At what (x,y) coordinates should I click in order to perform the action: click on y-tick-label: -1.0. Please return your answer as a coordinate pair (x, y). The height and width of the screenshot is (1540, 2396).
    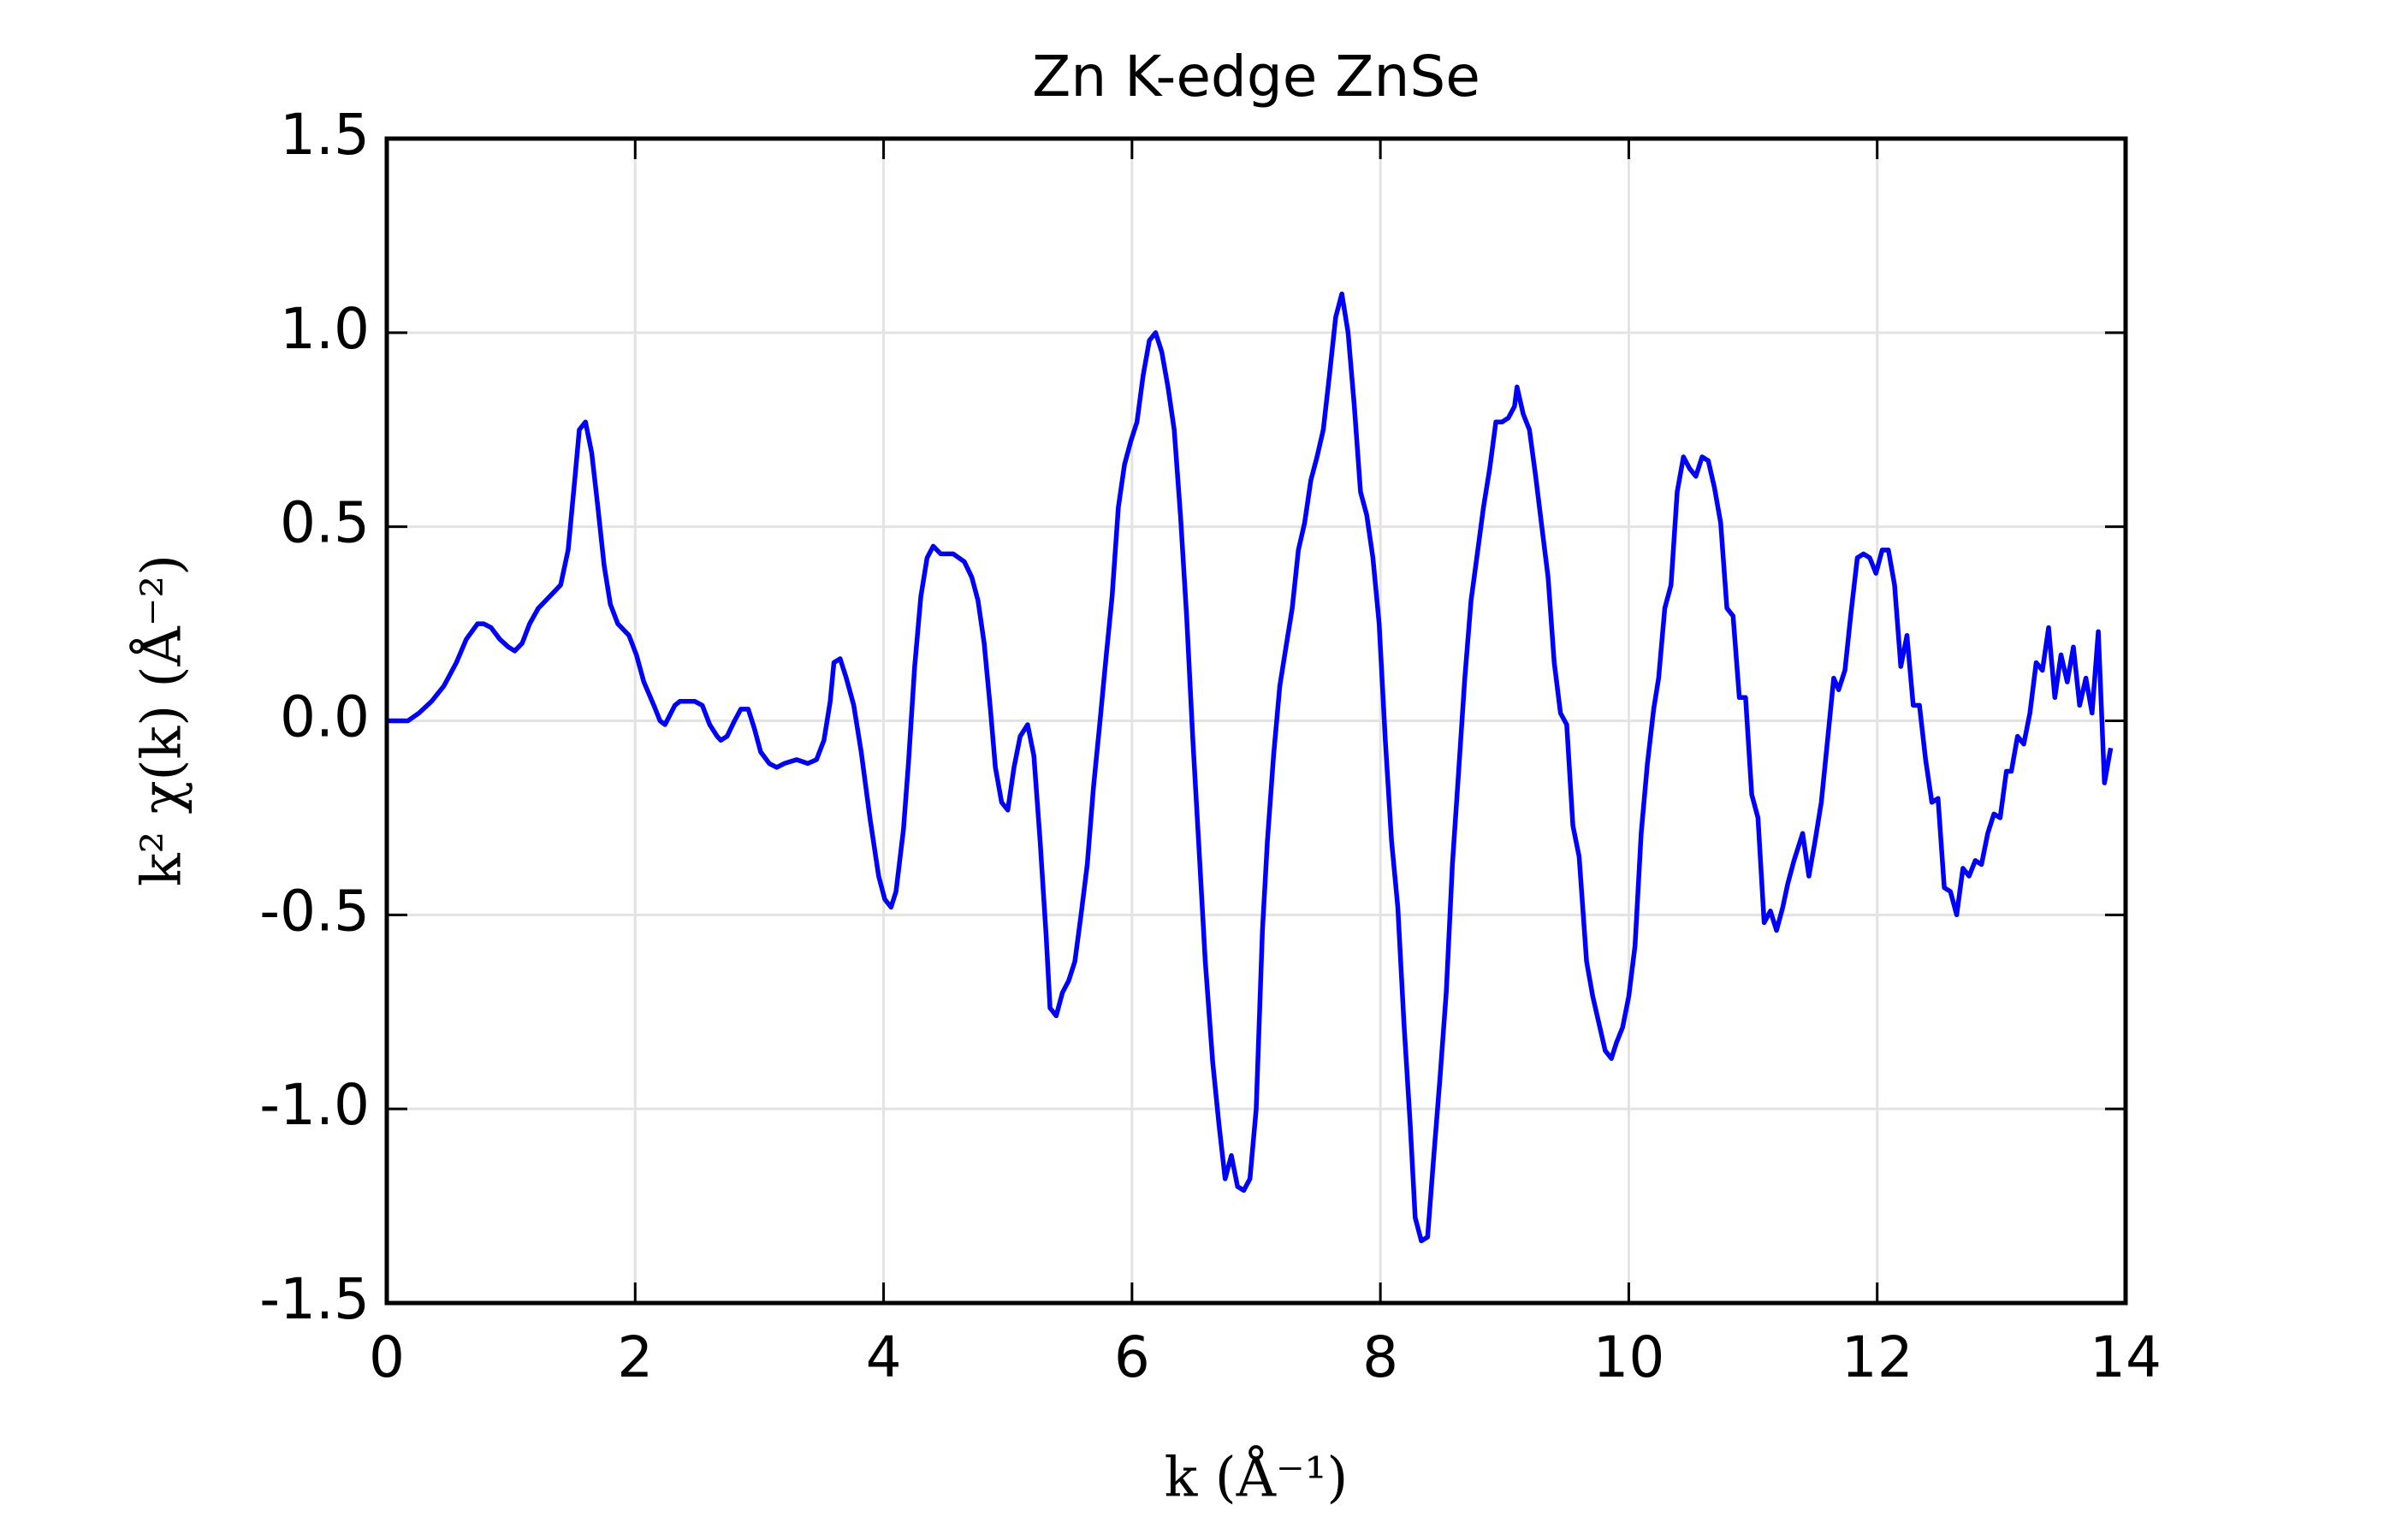
    Looking at the image, I should click on (314, 1105).